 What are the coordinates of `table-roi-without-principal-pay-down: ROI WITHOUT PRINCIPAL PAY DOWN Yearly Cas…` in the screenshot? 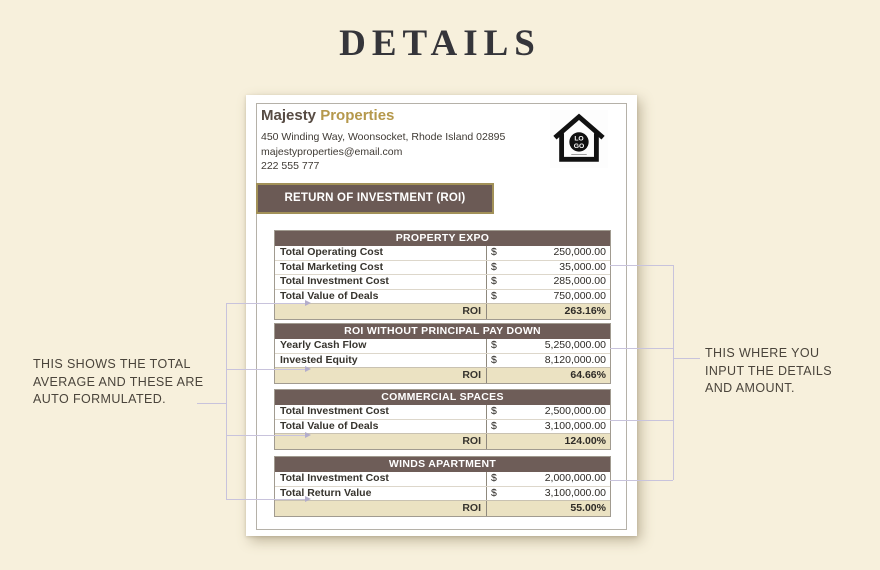 It's located at (442, 353).